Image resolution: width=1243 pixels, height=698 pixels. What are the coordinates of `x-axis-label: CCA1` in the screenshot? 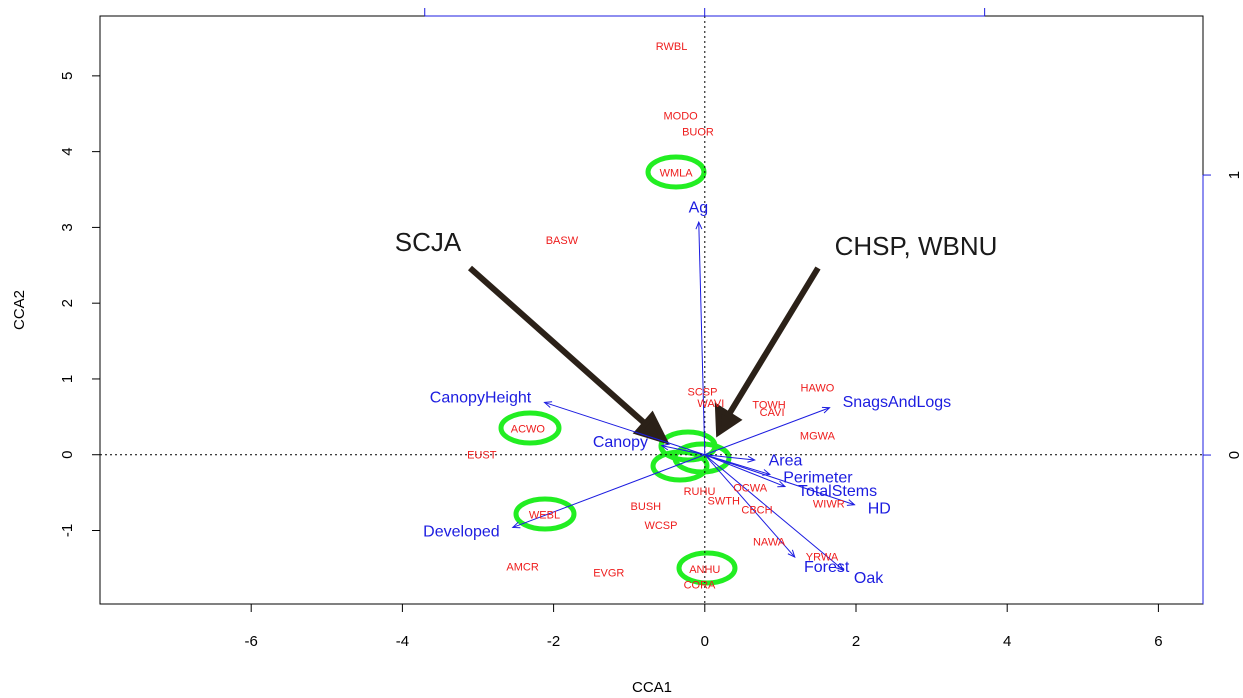 It's located at (652, 687).